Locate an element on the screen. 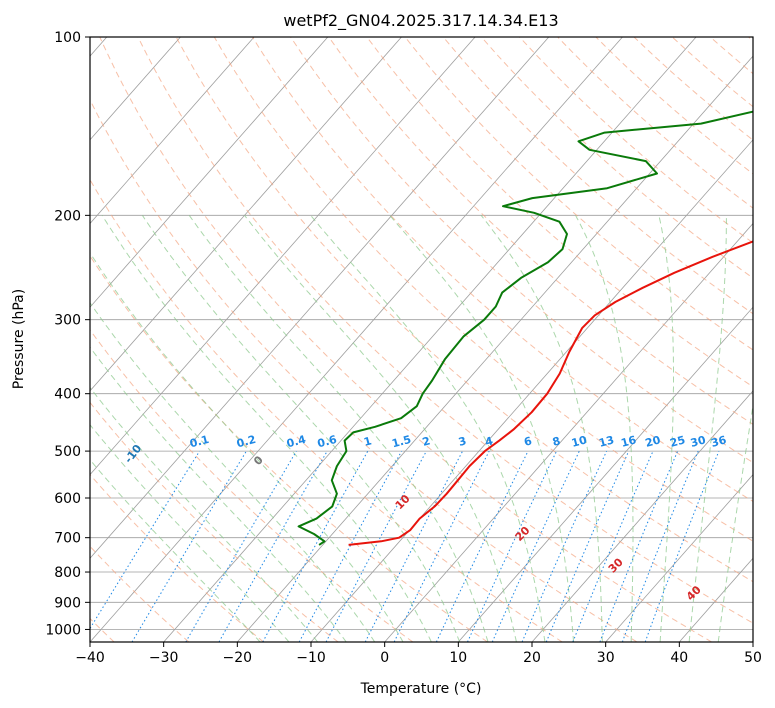  moist-adiabat-label: 40 is located at coordinates (694, 593).